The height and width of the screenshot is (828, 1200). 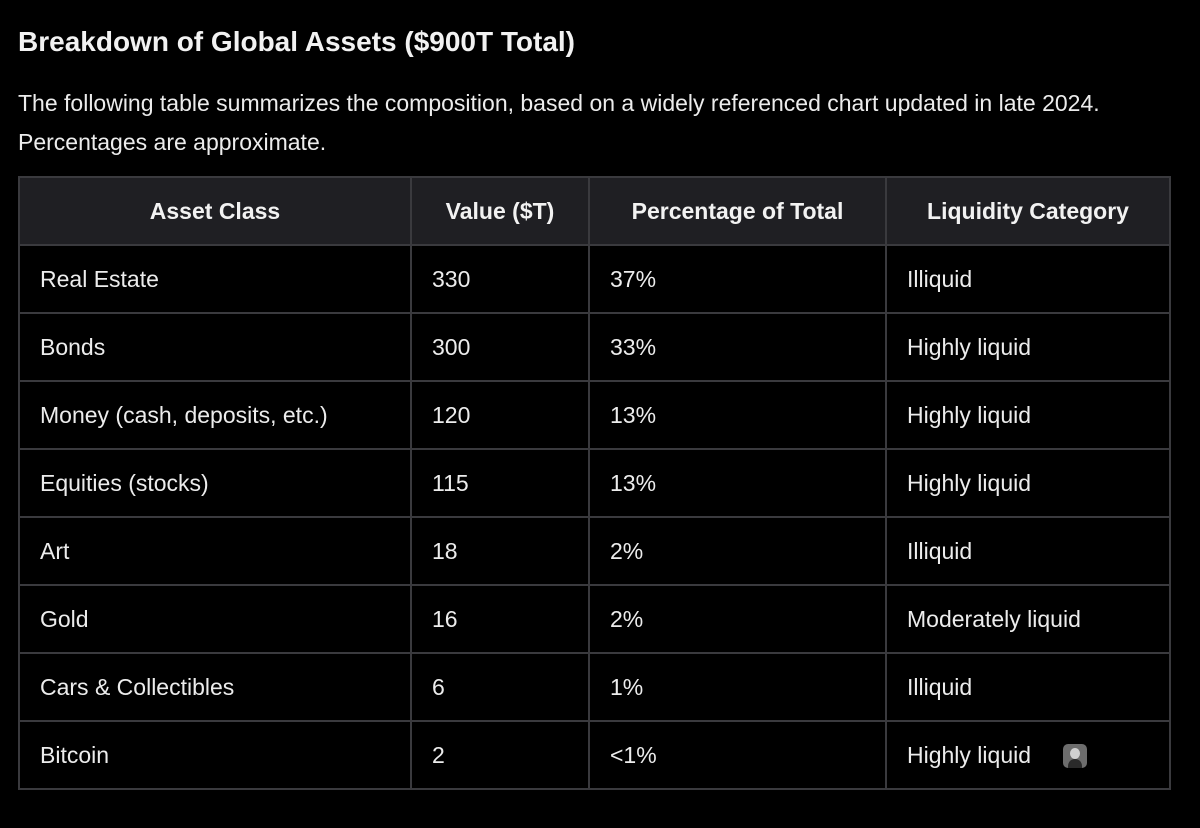 What do you see at coordinates (969, 754) in the screenshot?
I see `cell-liquidity-text: Highly liquid` at bounding box center [969, 754].